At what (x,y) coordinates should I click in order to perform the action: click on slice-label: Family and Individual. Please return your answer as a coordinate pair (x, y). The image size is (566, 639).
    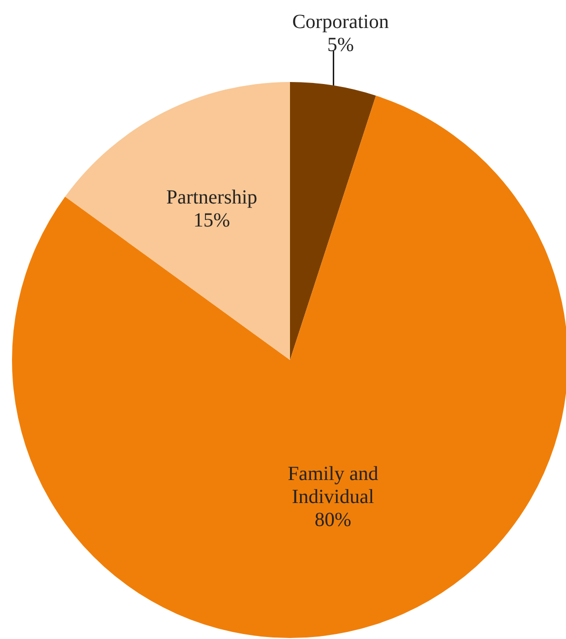
    Looking at the image, I should click on (333, 485).